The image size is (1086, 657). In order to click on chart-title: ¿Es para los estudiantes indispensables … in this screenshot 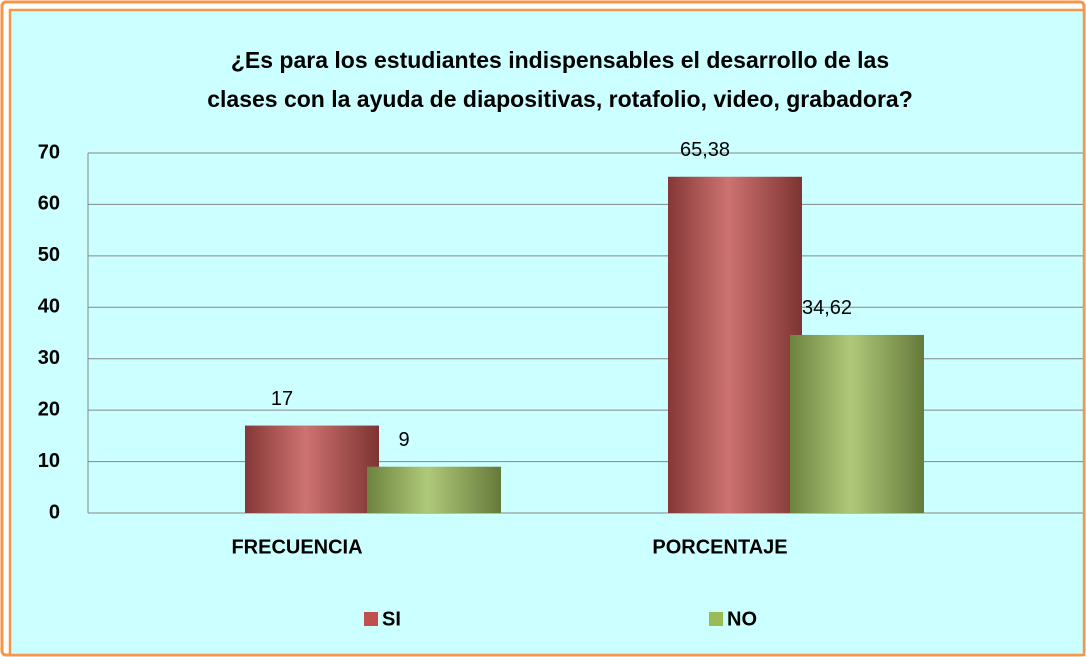, I will do `click(560, 60)`.